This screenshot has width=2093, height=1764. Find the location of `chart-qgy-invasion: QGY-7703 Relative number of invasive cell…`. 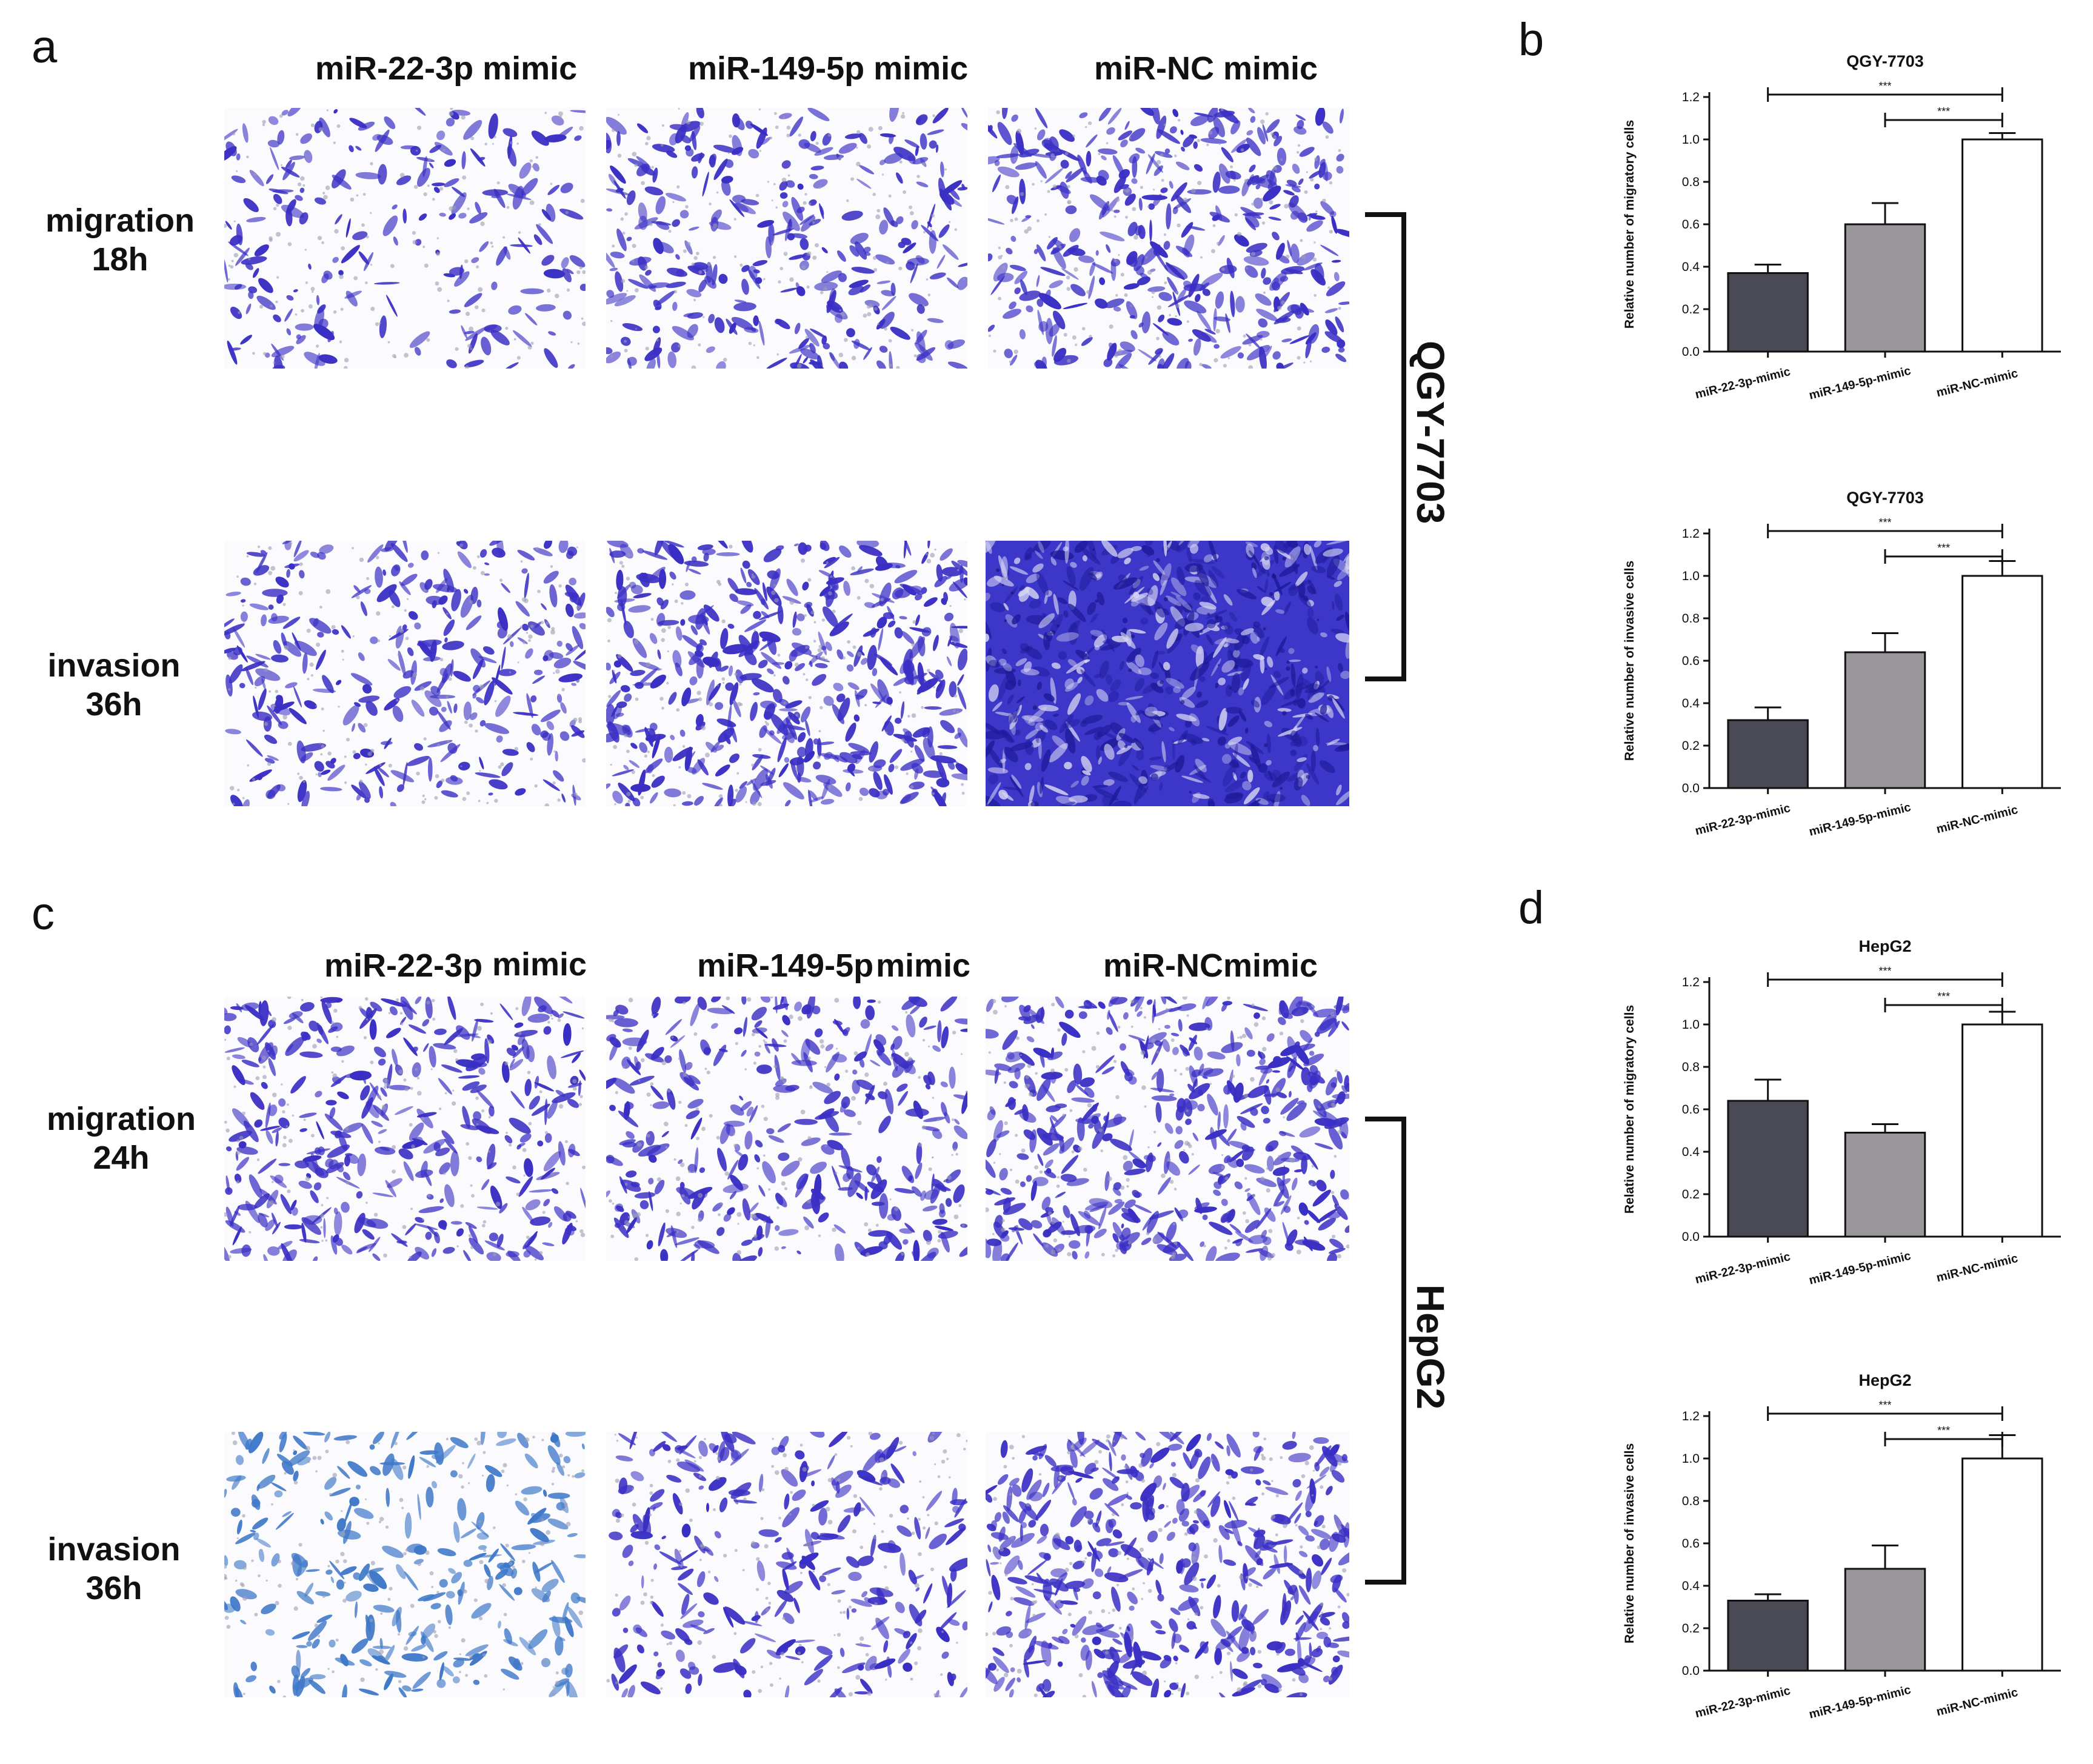

chart-qgy-invasion: QGY-7703 Relative number of invasive cell… is located at coordinates (1842, 664).